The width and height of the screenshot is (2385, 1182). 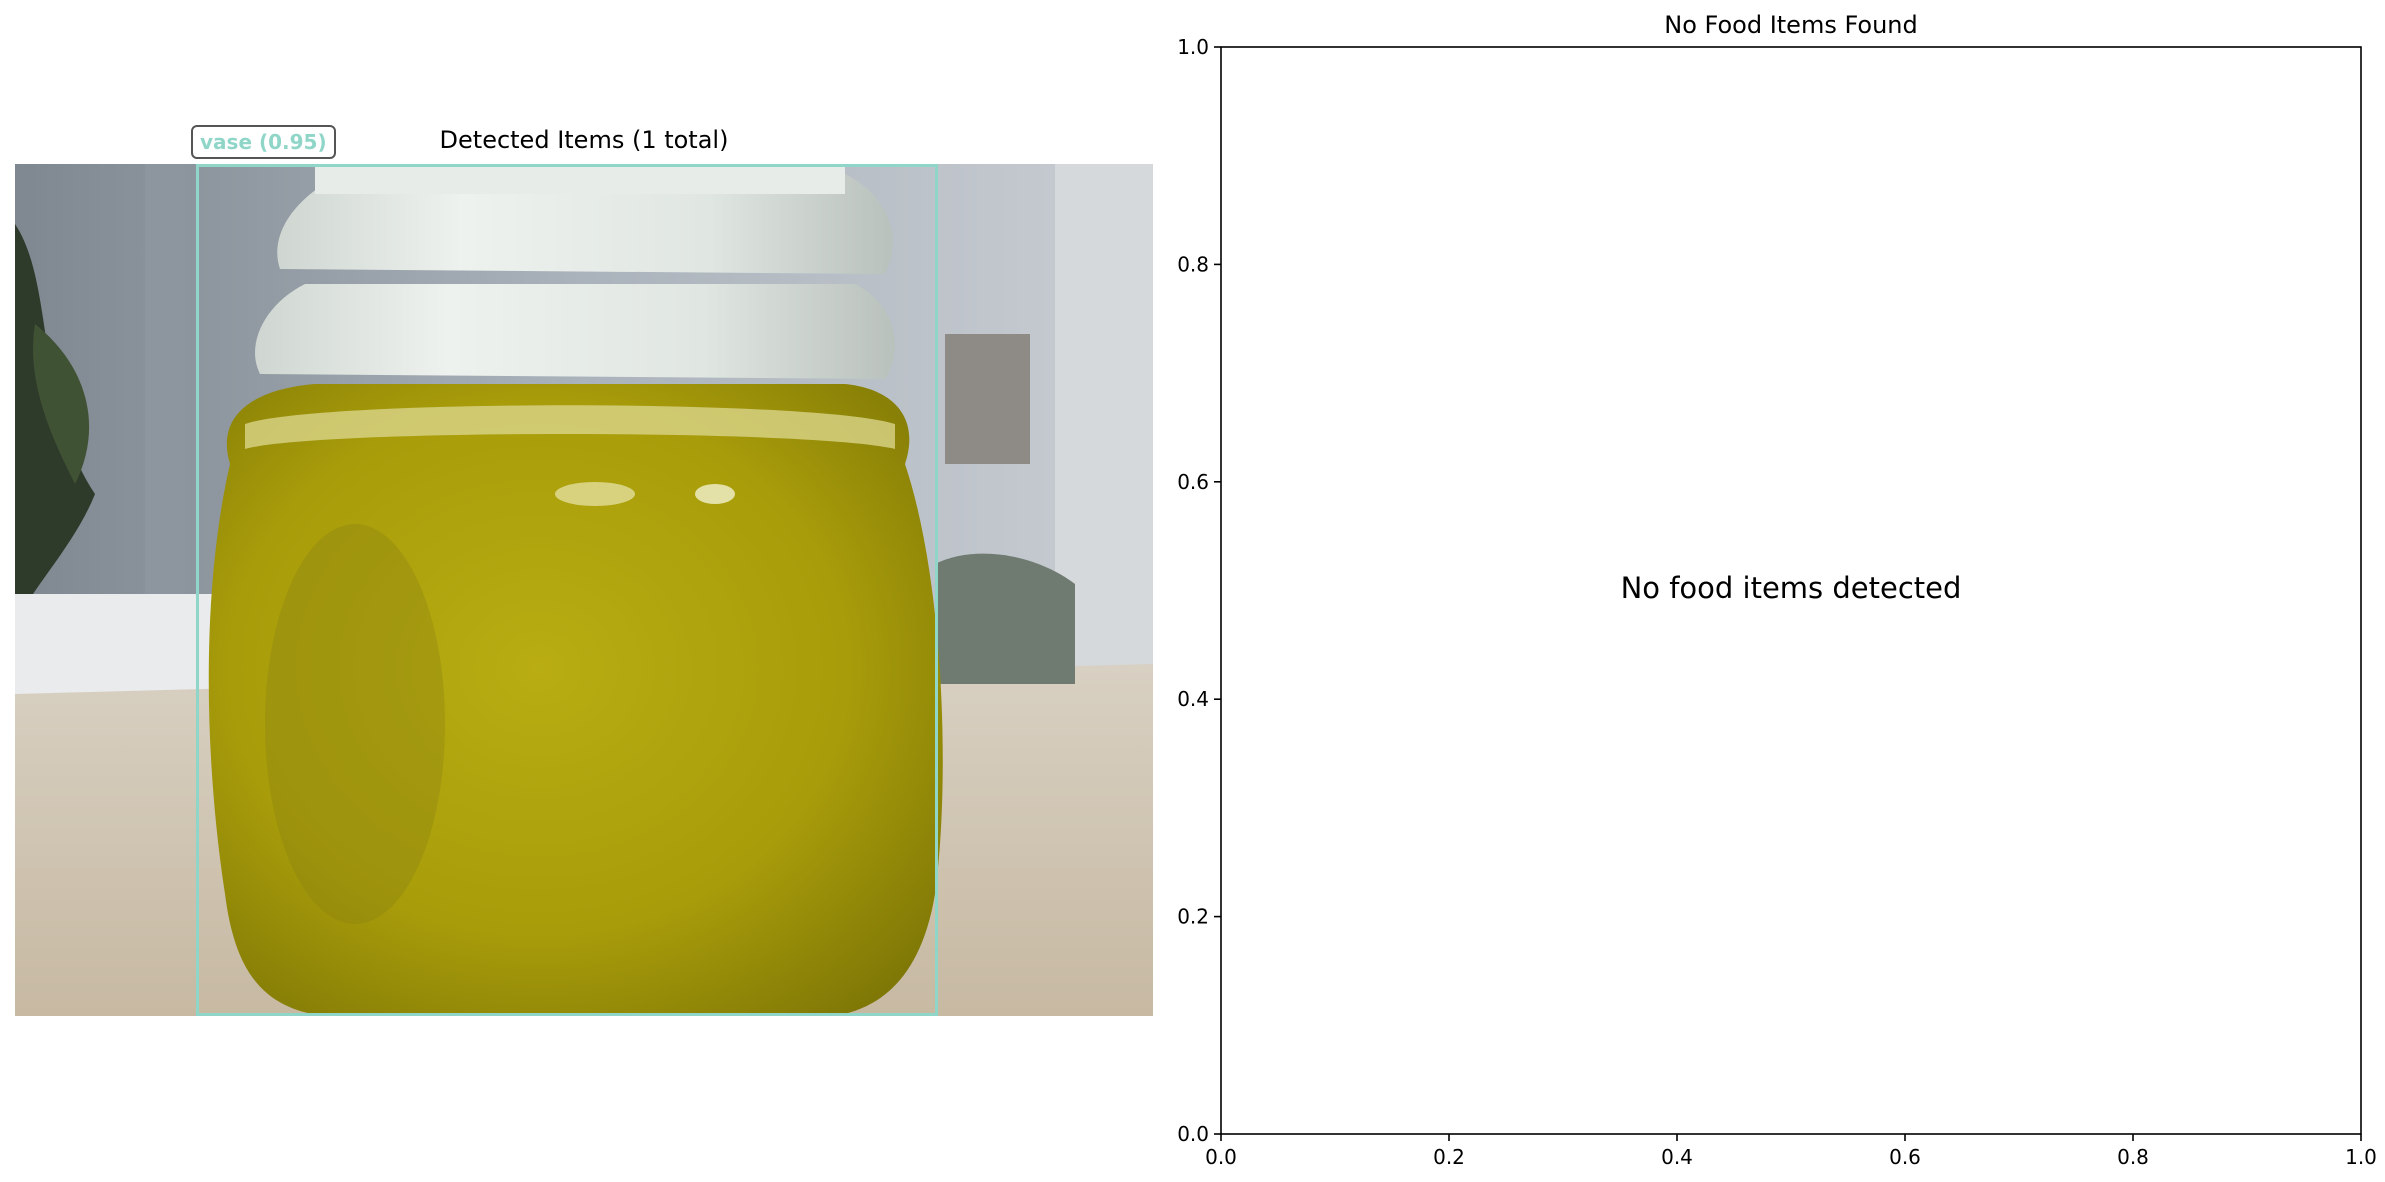 I want to click on y-tick-label: 0.0, so click(x=1193, y=1134).